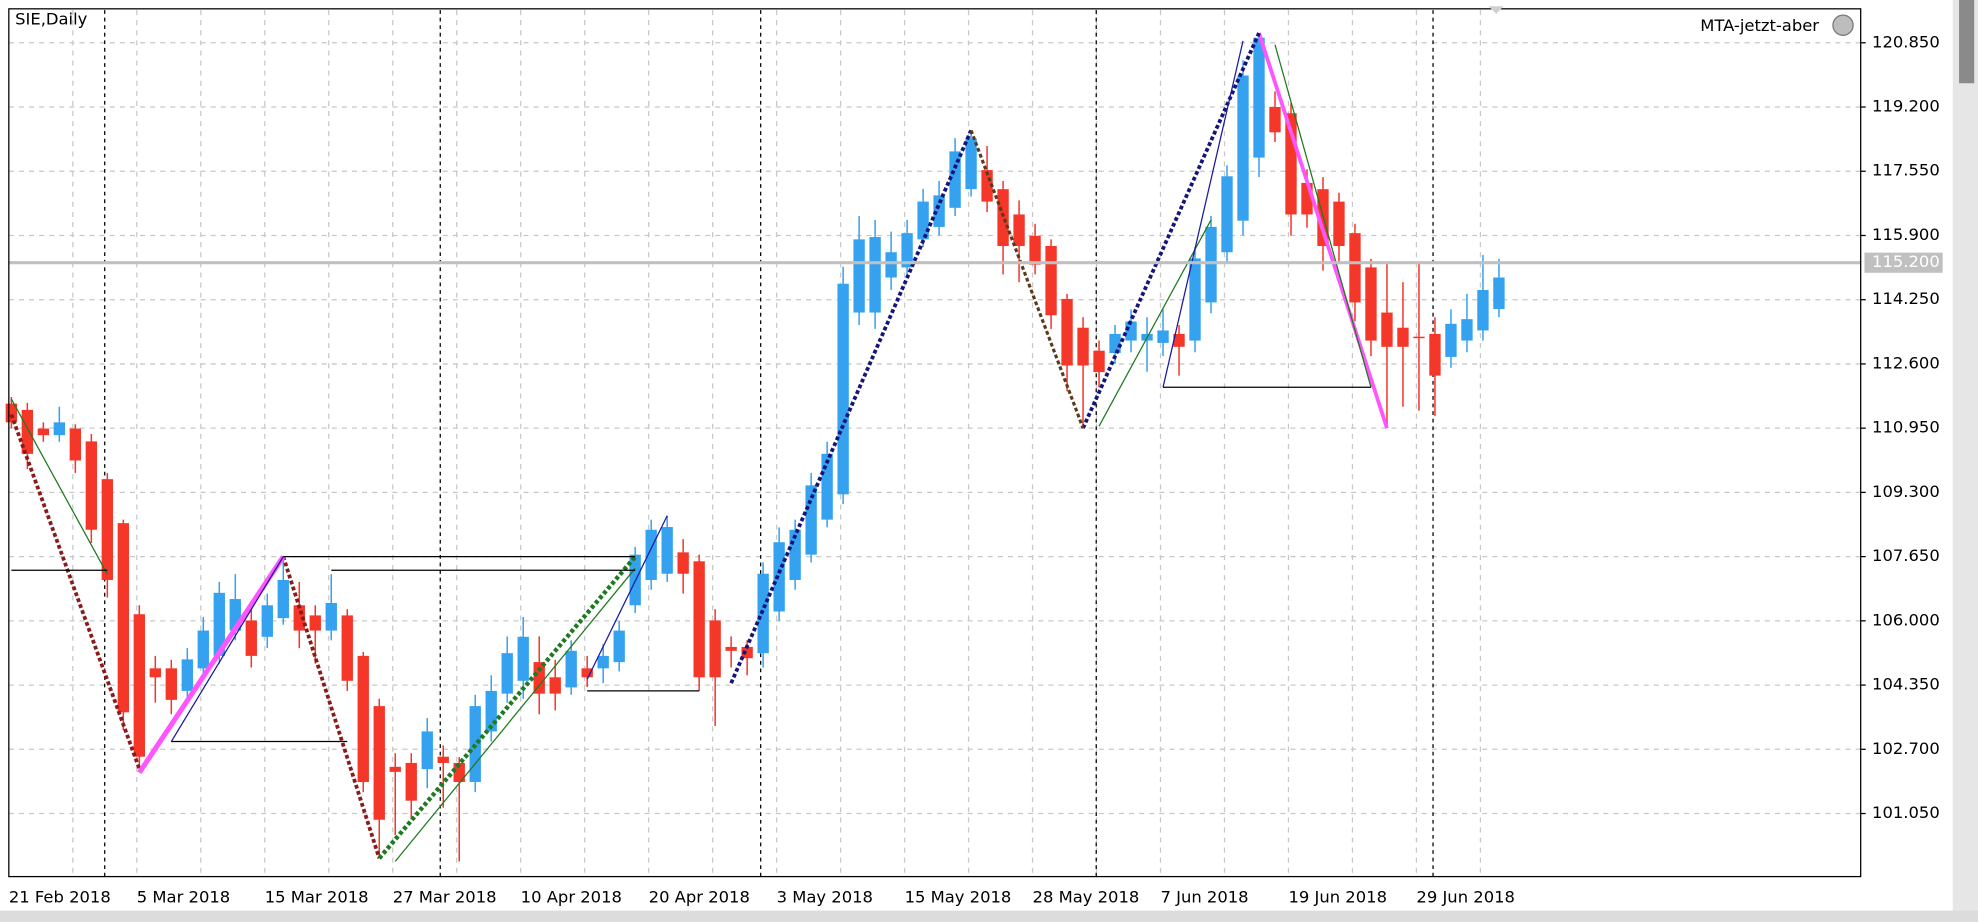 The height and width of the screenshot is (922, 1978). What do you see at coordinates (445, 897) in the screenshot?
I see `x-tick-label: 27 Mar 2018` at bounding box center [445, 897].